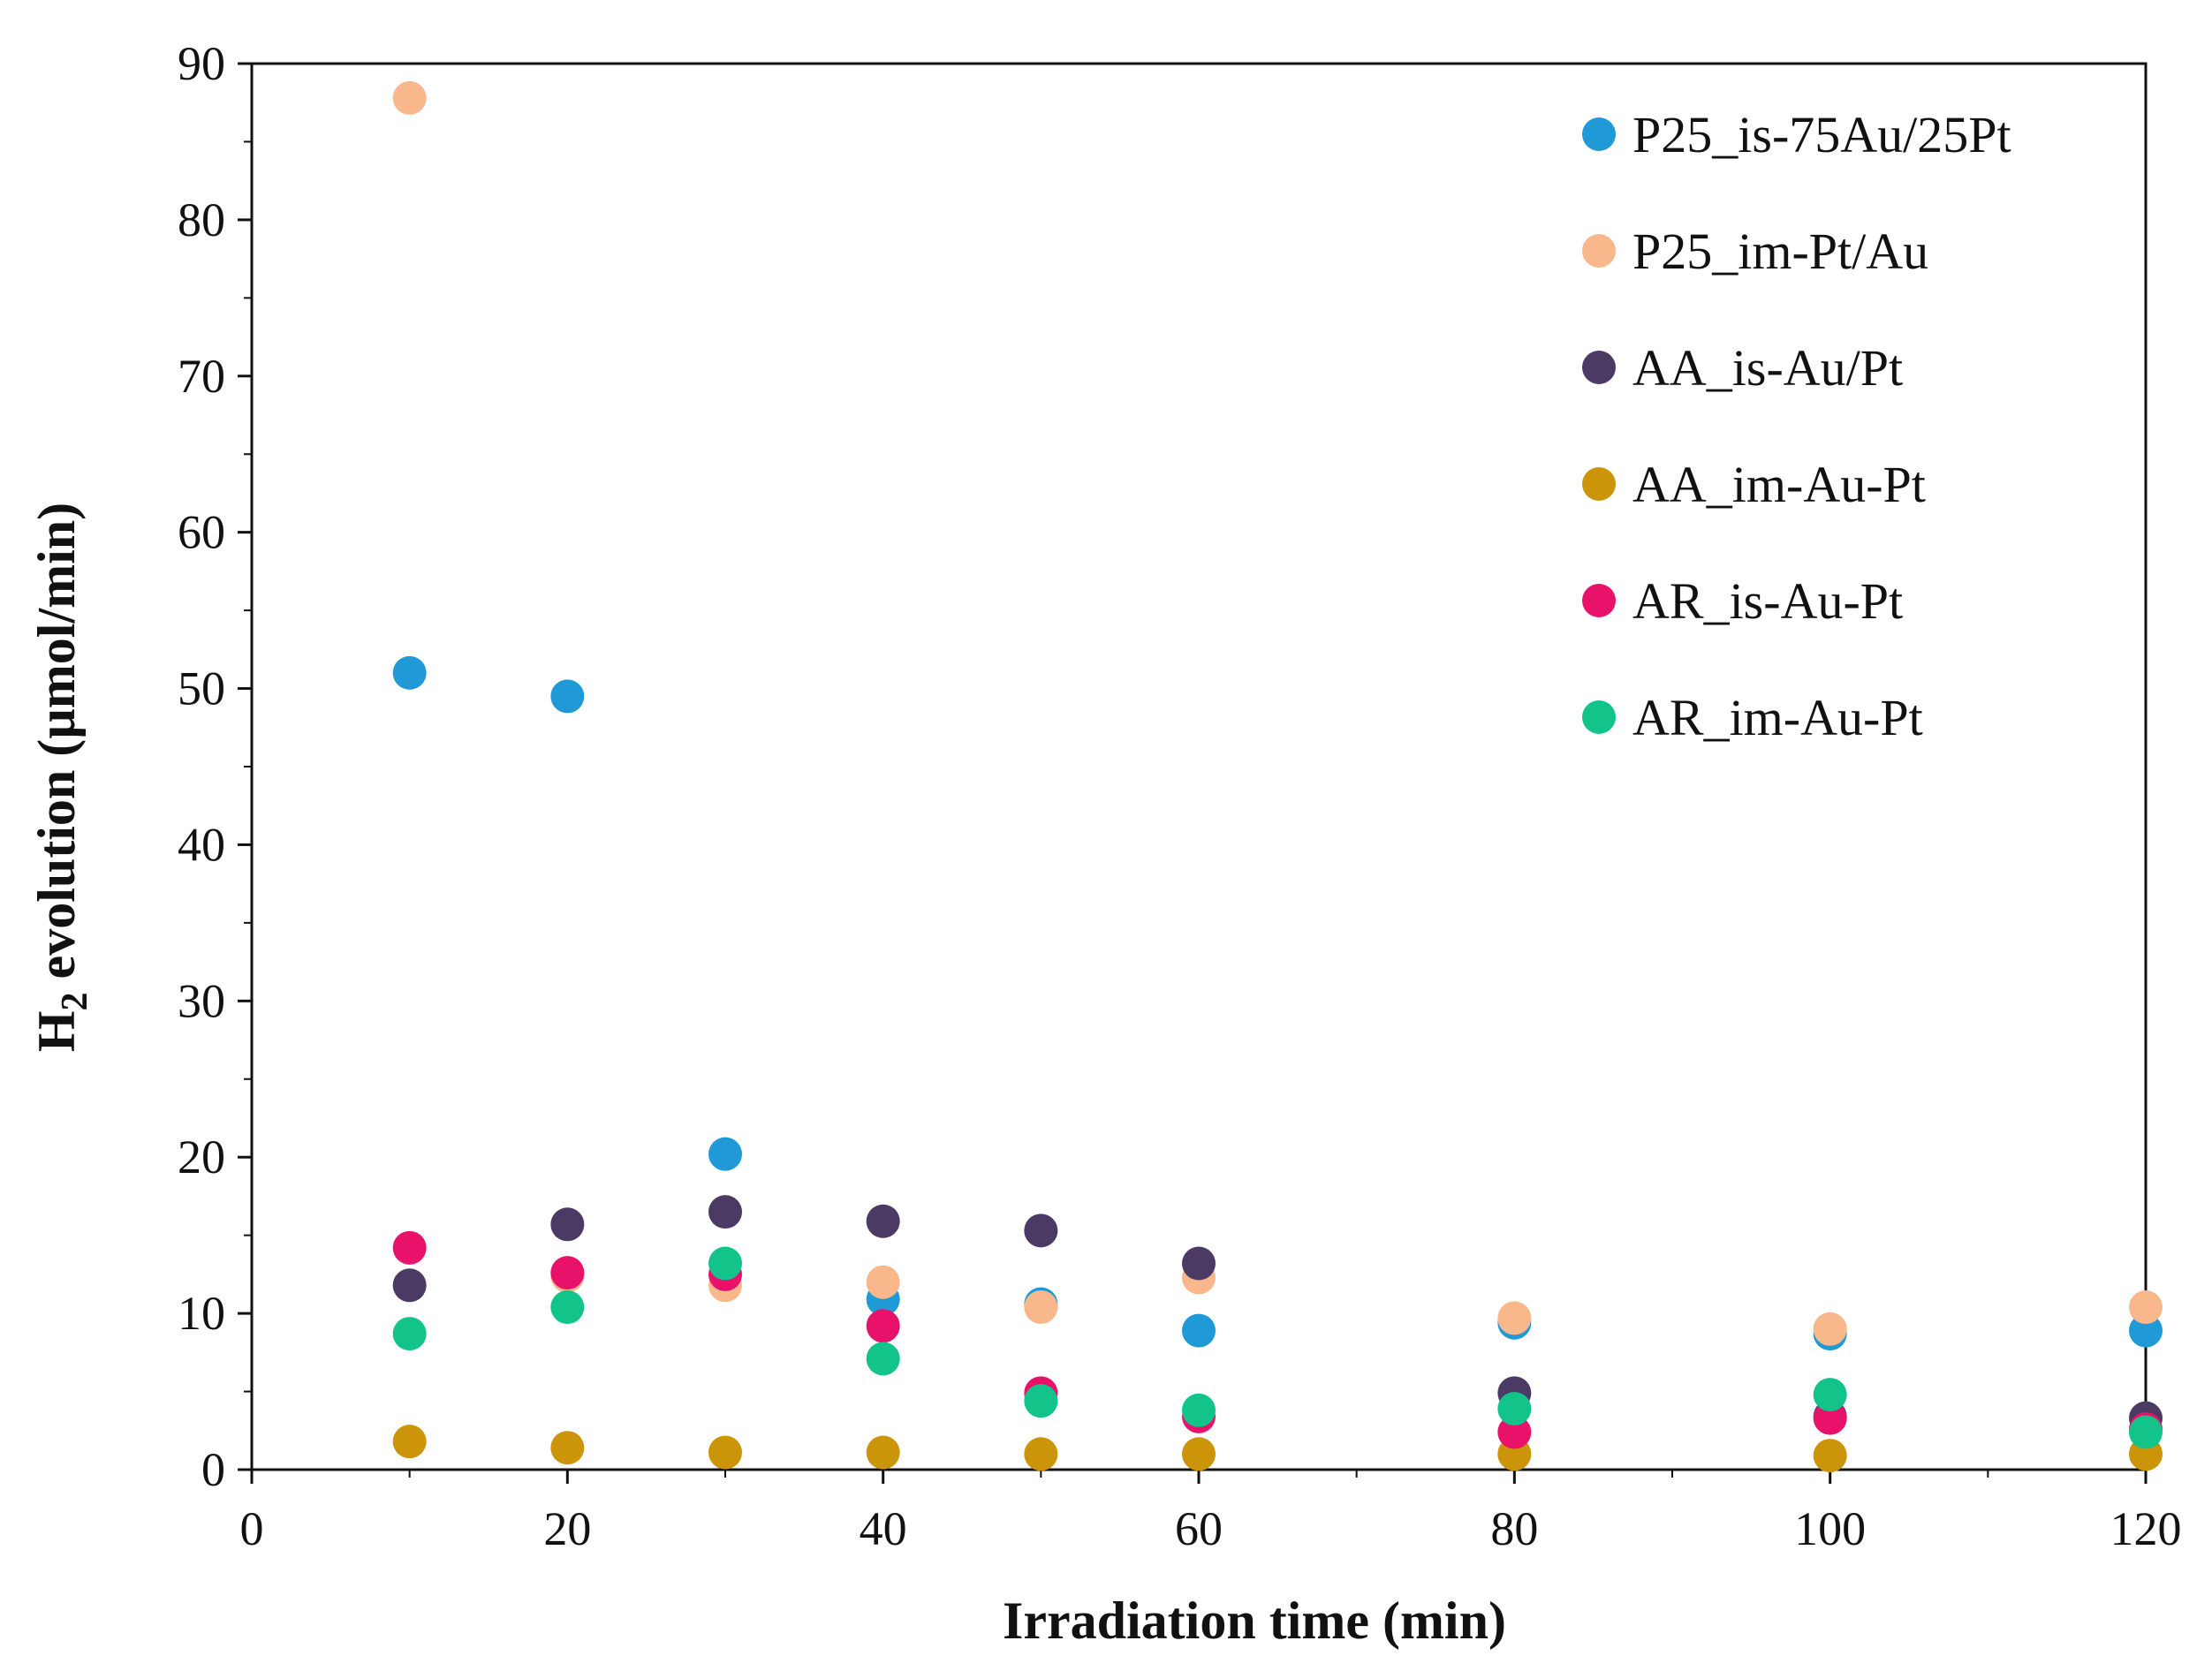 The height and width of the screenshot is (1671, 2212). I want to click on legend-label: AA_im-Au-Pt, so click(1779, 484).